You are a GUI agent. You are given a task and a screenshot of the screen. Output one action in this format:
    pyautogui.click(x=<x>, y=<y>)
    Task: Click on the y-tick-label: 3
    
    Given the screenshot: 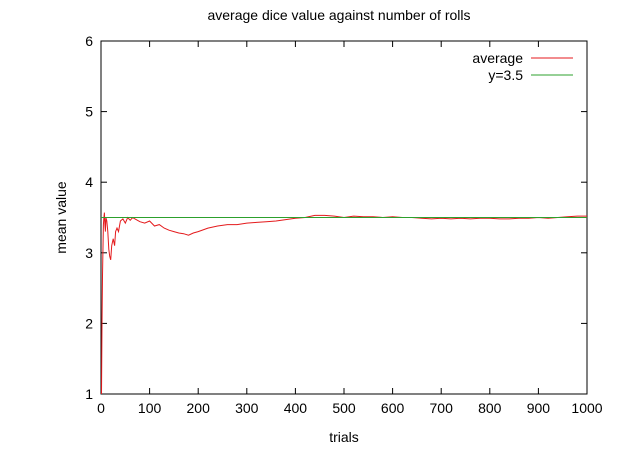 What is the action you would take?
    pyautogui.click(x=89, y=253)
    